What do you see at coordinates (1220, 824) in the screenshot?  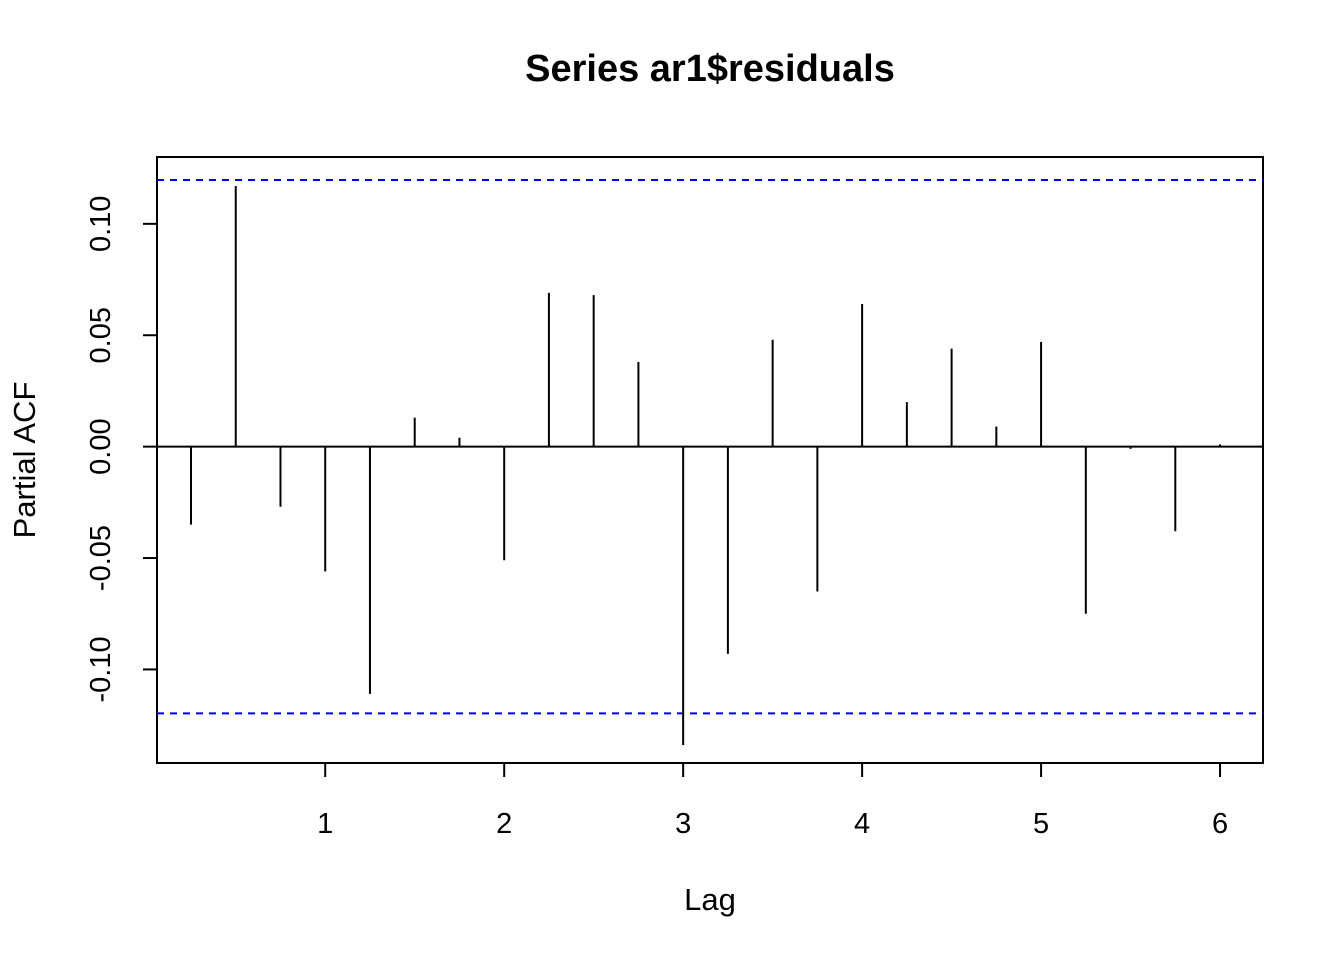 I see `x-tick-label: 6` at bounding box center [1220, 824].